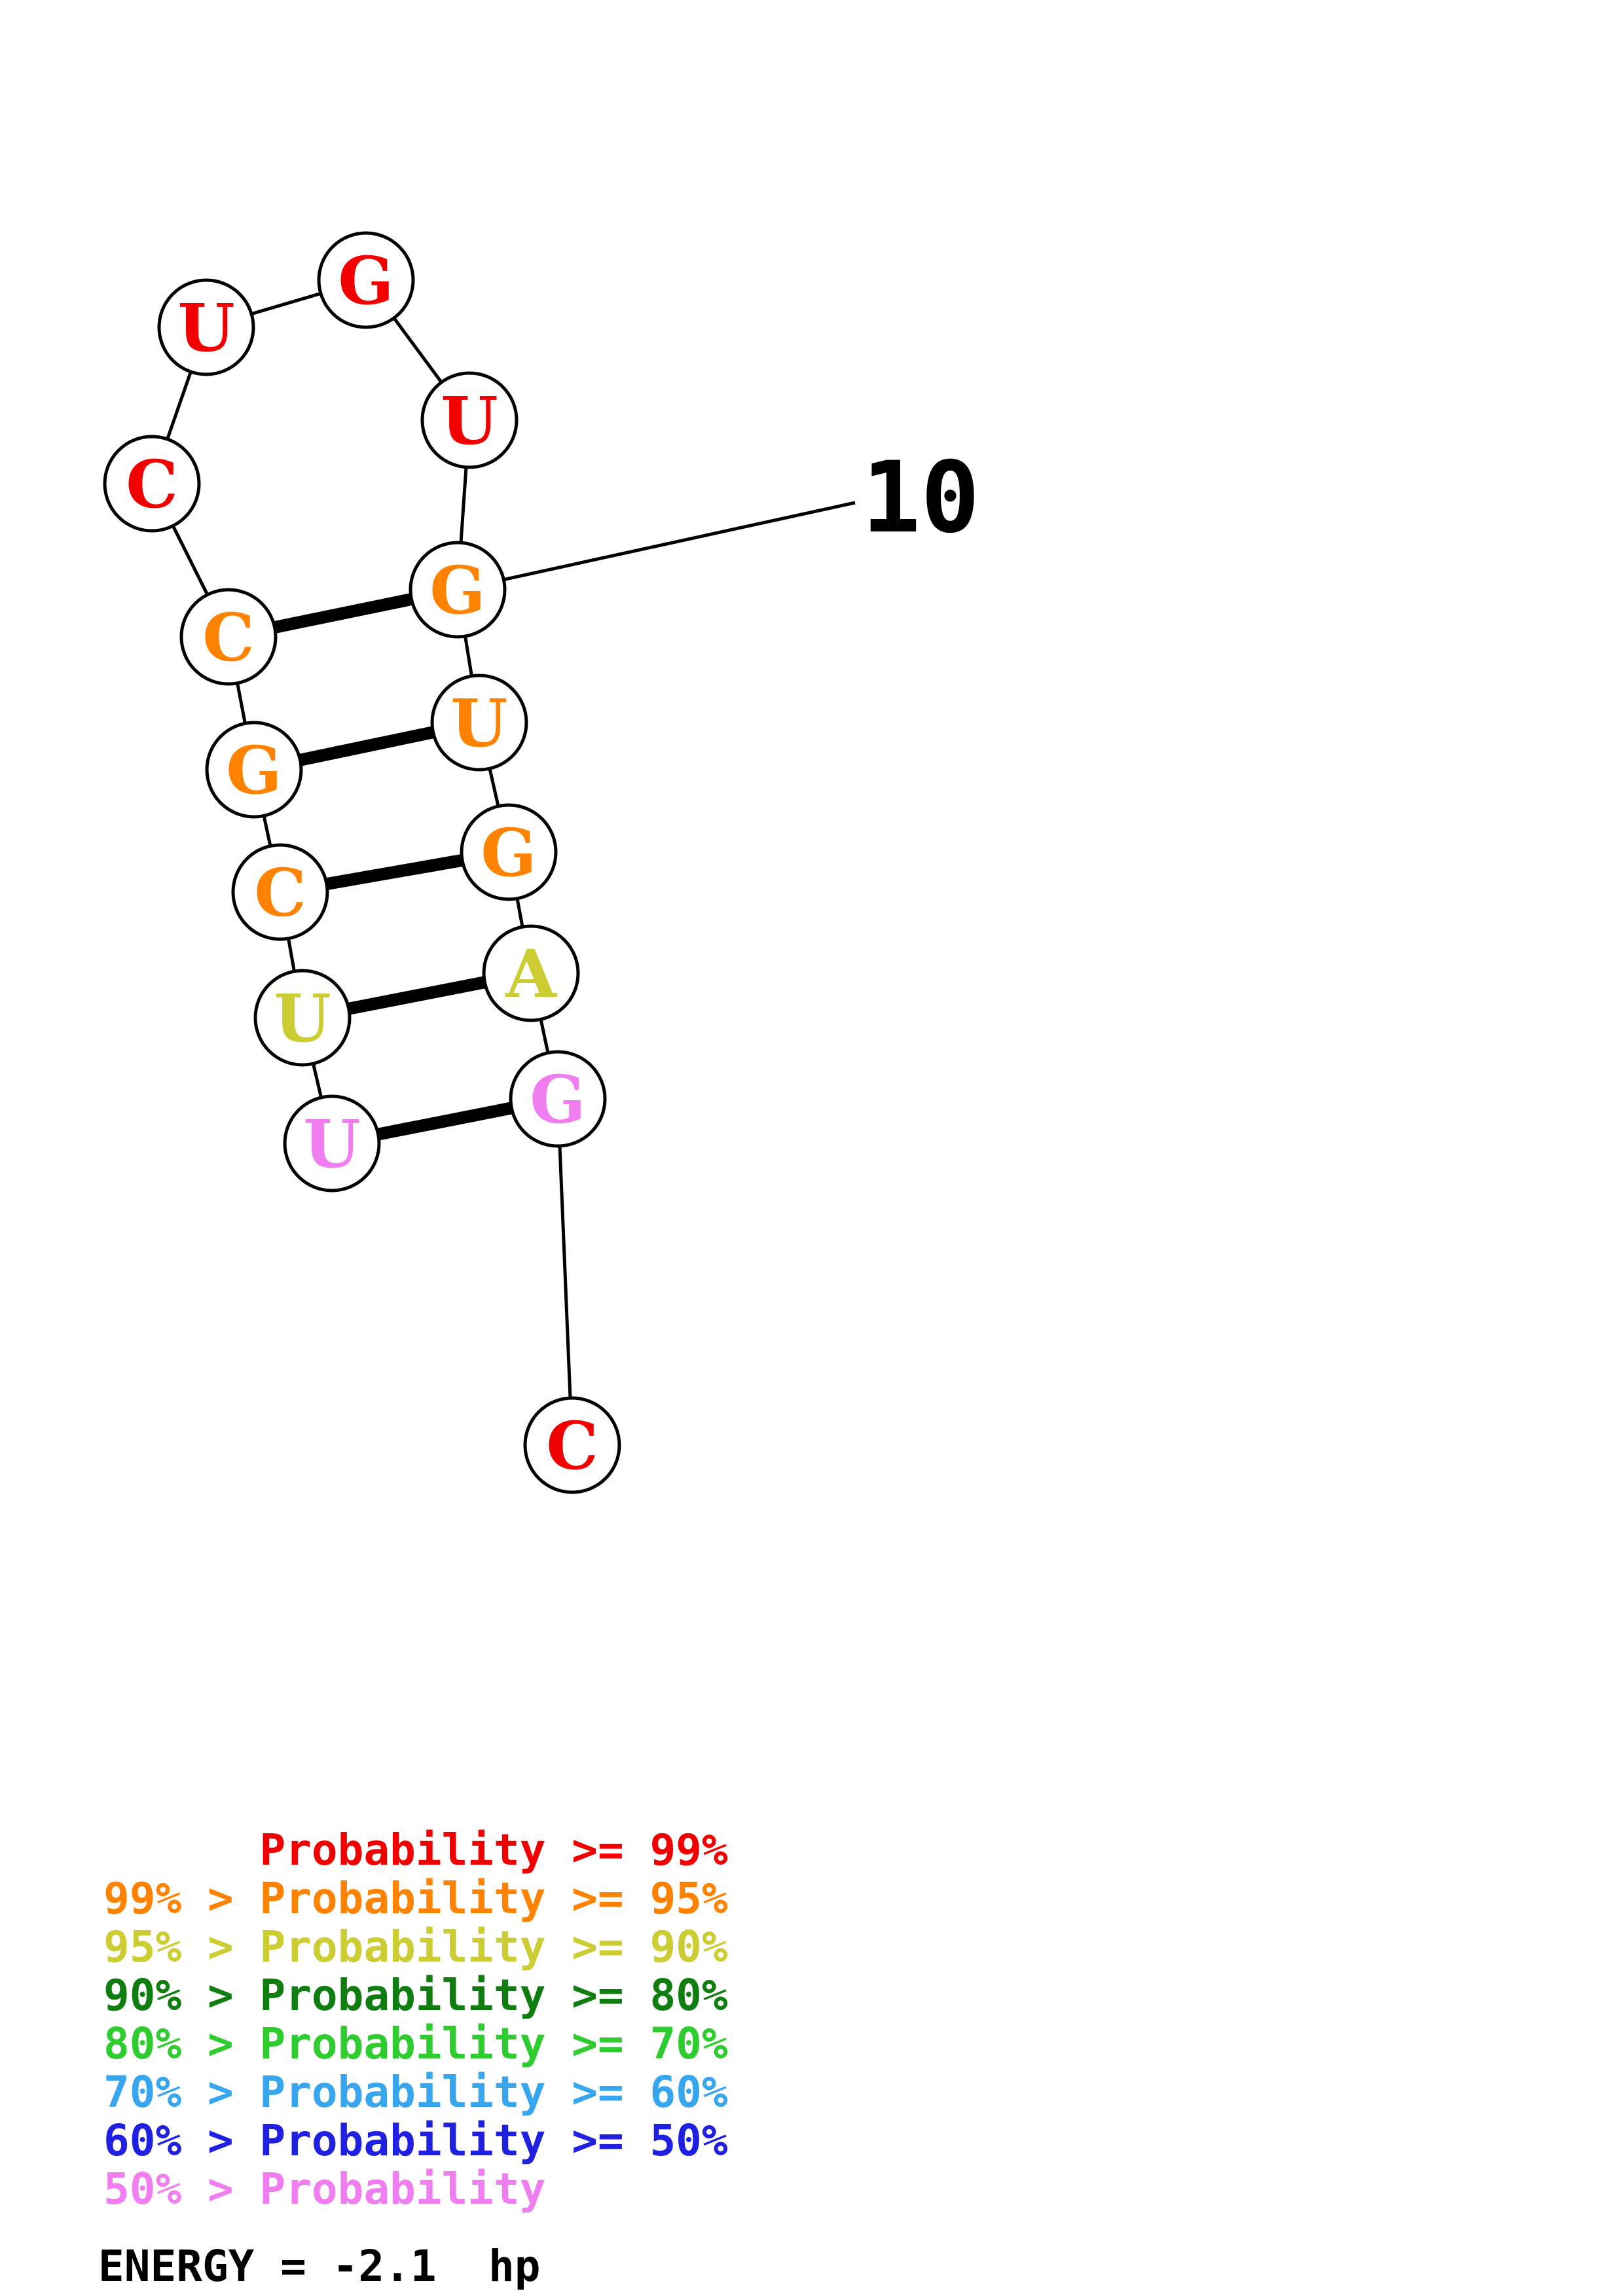 Image resolution: width=1623 pixels, height=2296 pixels. I want to click on number-label: 10, so click(921, 498).